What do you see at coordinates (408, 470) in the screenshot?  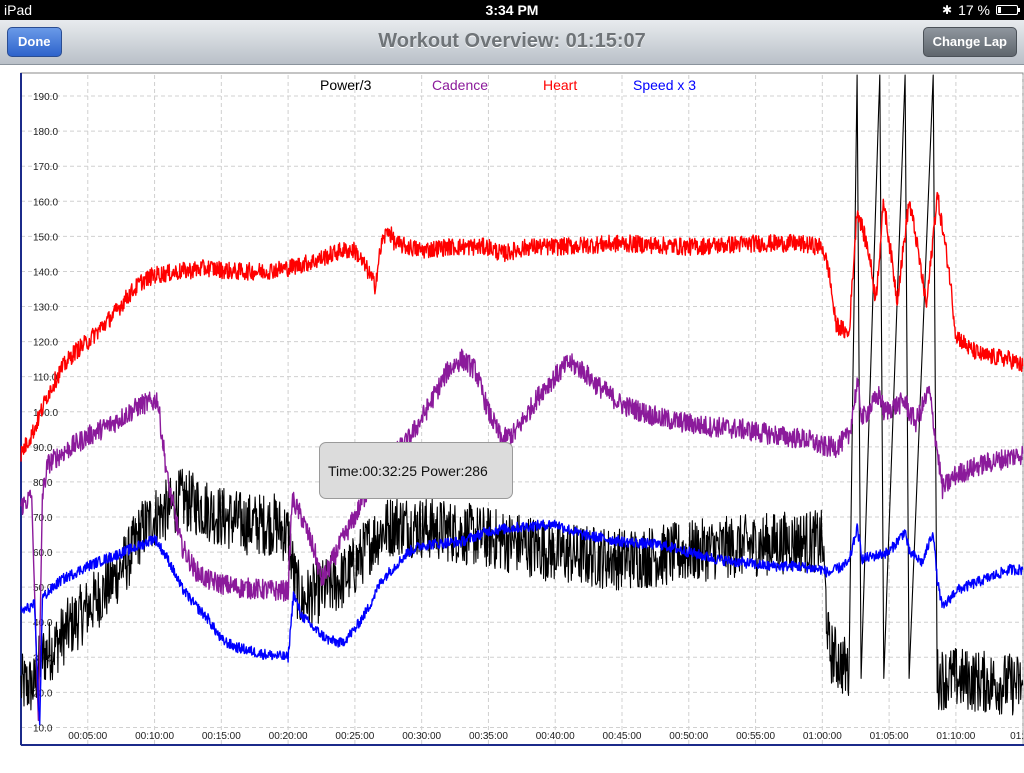 I see `tooltip-text: Time:00:32:25 Power:286` at bounding box center [408, 470].